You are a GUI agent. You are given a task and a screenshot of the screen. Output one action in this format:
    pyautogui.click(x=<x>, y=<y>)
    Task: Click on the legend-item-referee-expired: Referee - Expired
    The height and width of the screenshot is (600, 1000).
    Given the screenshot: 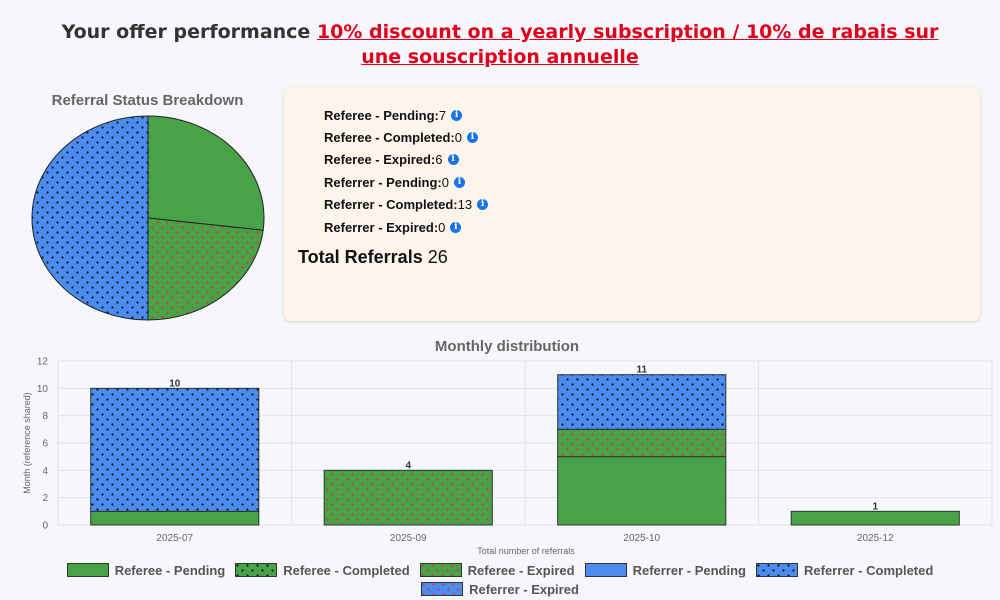 What is the action you would take?
    pyautogui.click(x=497, y=570)
    